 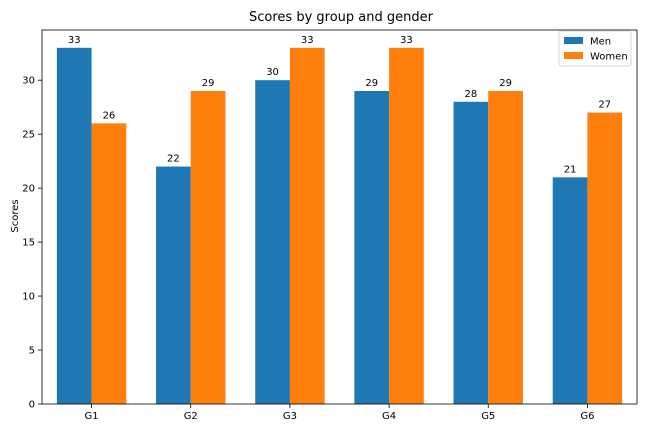 I want to click on y-axis-label: Scores, so click(x=15, y=215).